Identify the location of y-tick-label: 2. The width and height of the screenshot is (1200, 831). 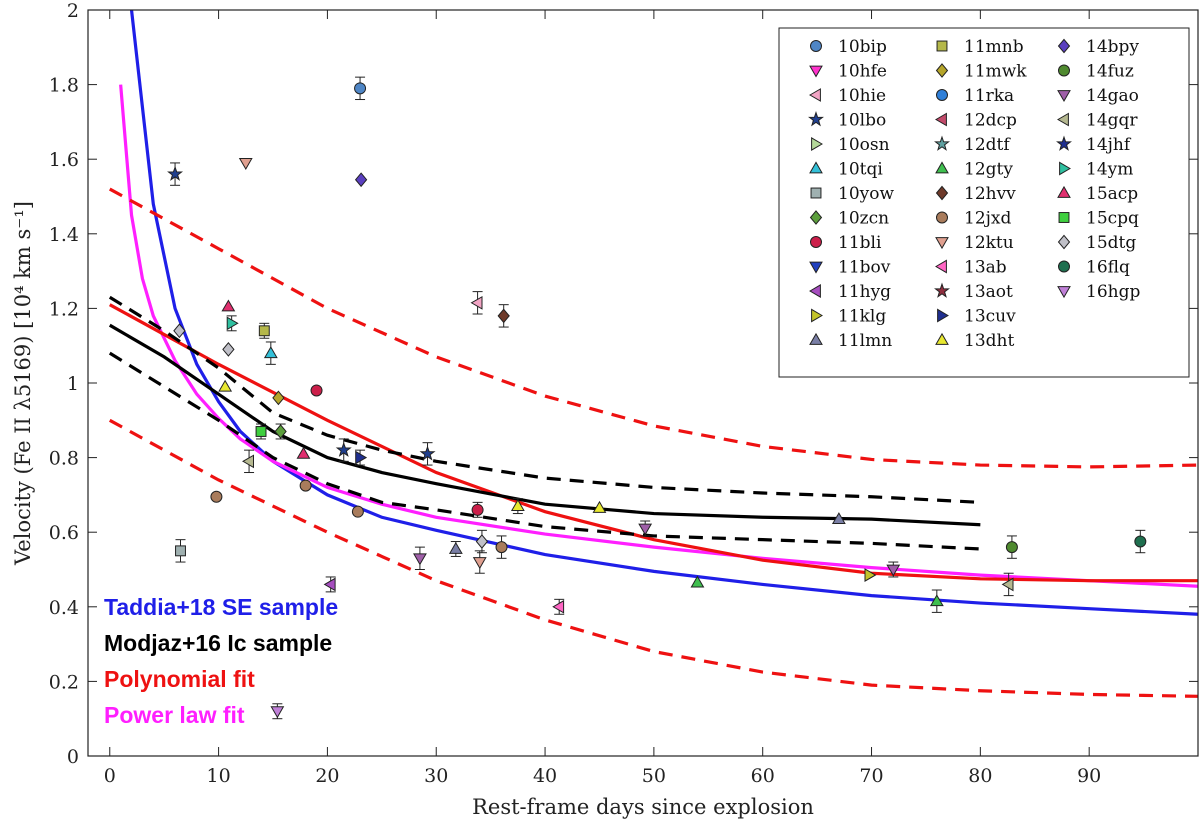
(73, 11).